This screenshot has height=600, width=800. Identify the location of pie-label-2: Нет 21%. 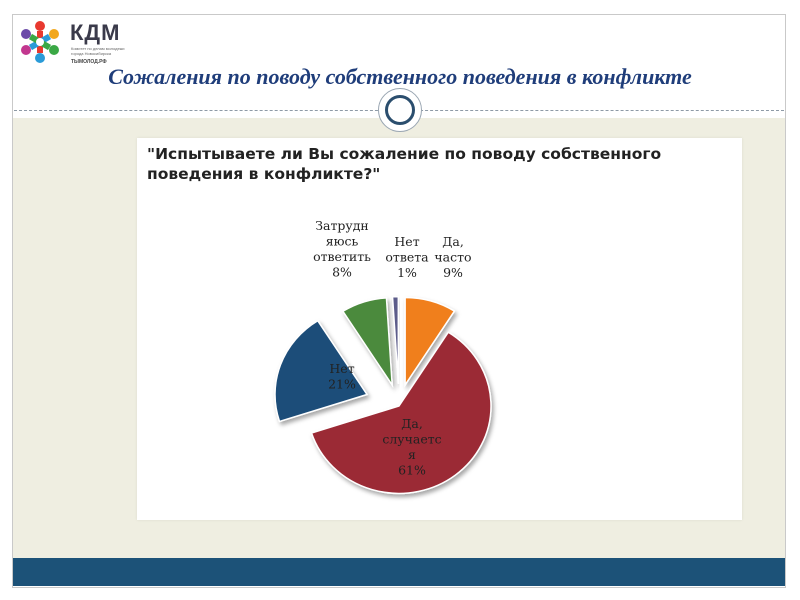
(342, 376).